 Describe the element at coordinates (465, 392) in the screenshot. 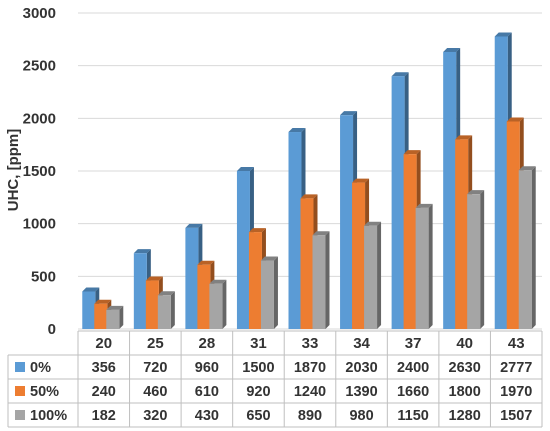

I see `data-label: 1800` at that location.